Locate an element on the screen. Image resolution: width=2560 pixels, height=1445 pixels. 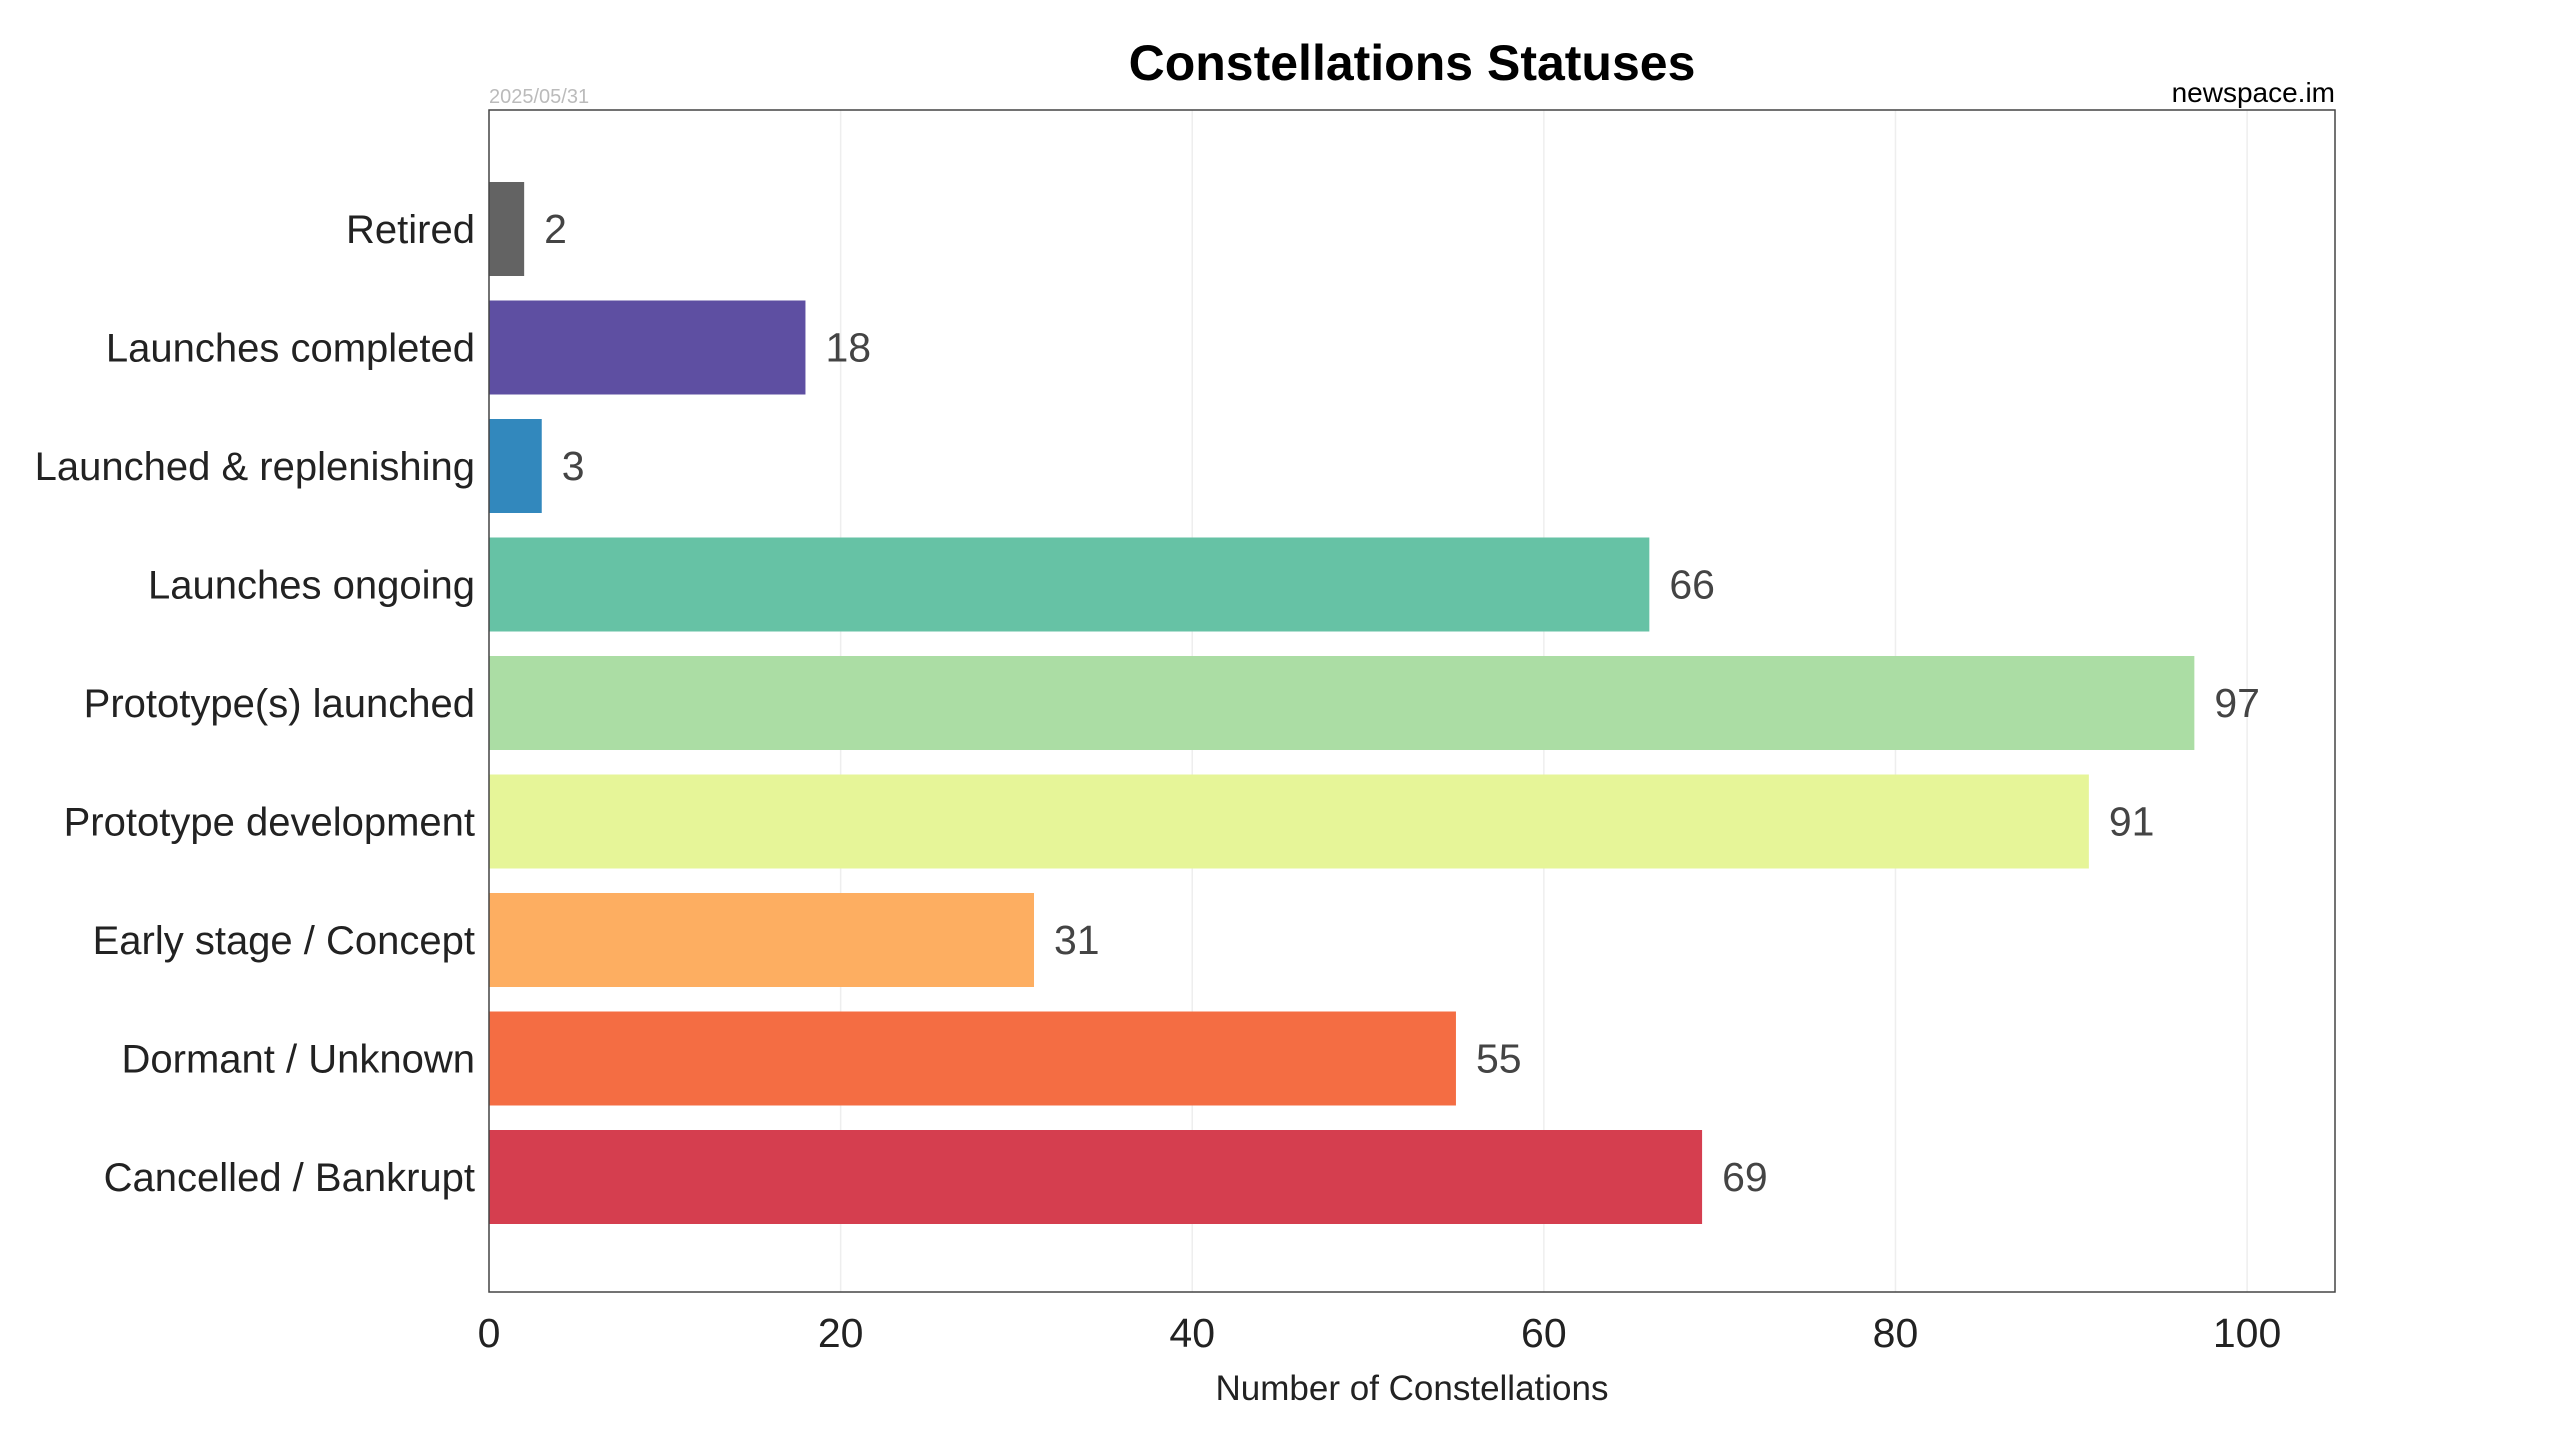
data-label: 66 is located at coordinates (1692, 585).